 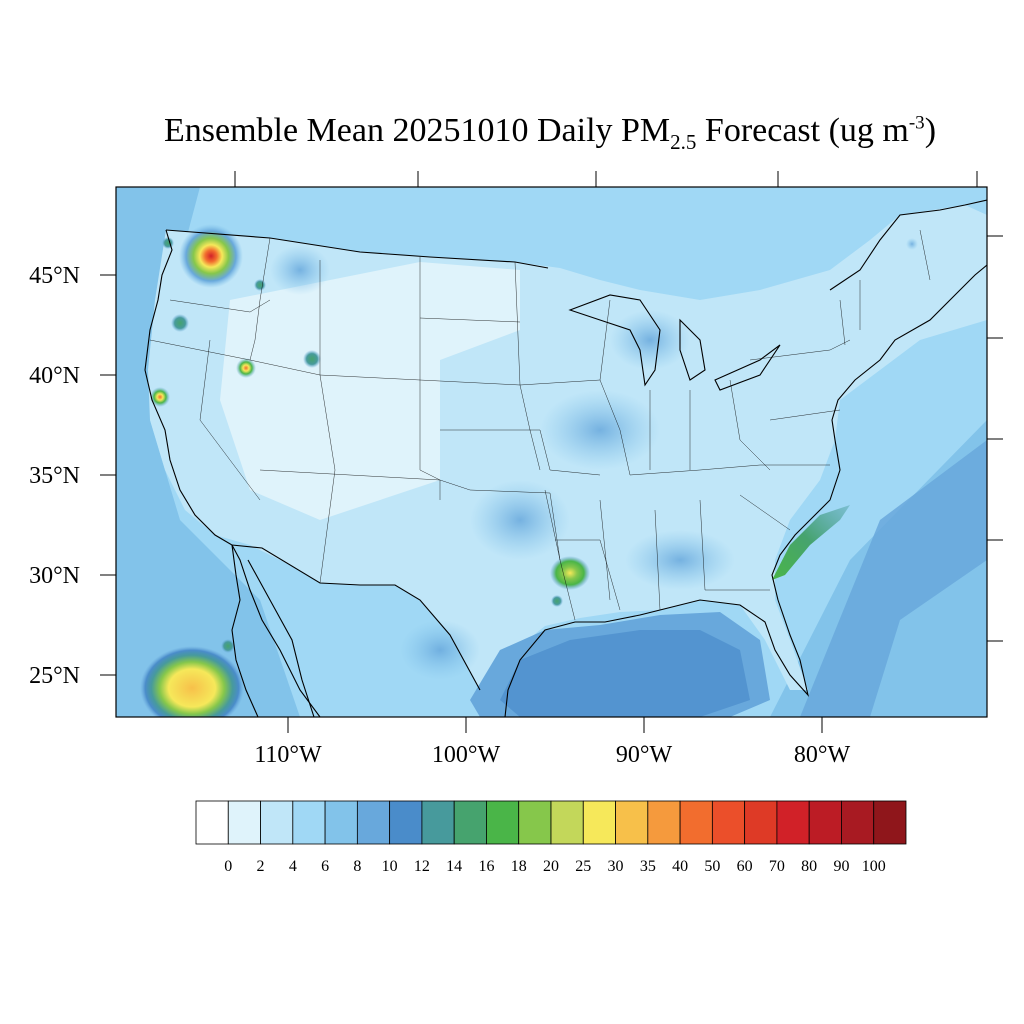 What do you see at coordinates (54, 476) in the screenshot?
I see `lat-tick-label: 35°N` at bounding box center [54, 476].